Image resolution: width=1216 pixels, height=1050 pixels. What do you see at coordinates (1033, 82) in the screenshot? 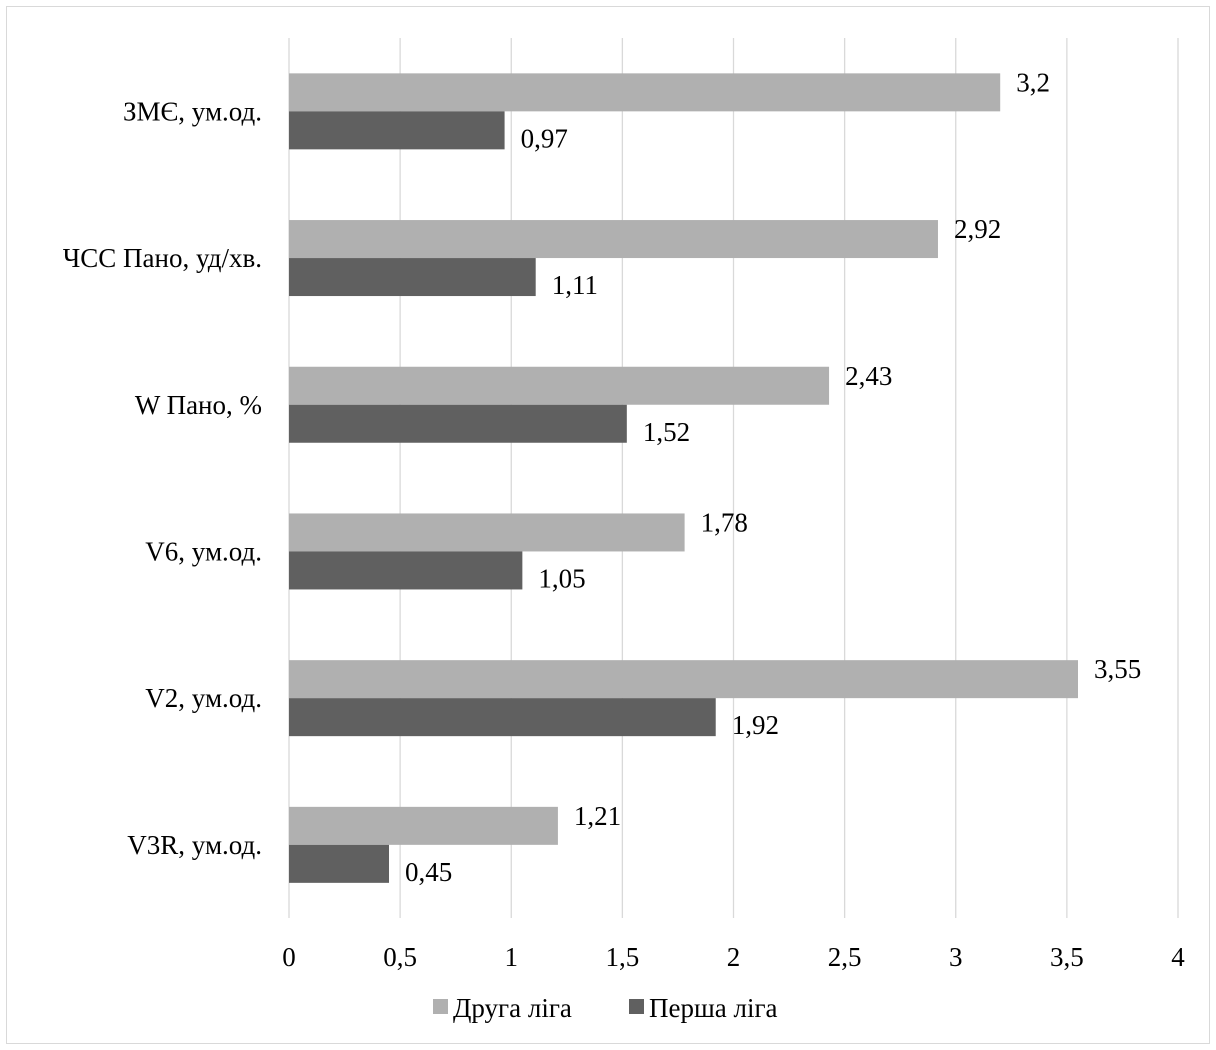
I see `data-label: 3,2` at bounding box center [1033, 82].